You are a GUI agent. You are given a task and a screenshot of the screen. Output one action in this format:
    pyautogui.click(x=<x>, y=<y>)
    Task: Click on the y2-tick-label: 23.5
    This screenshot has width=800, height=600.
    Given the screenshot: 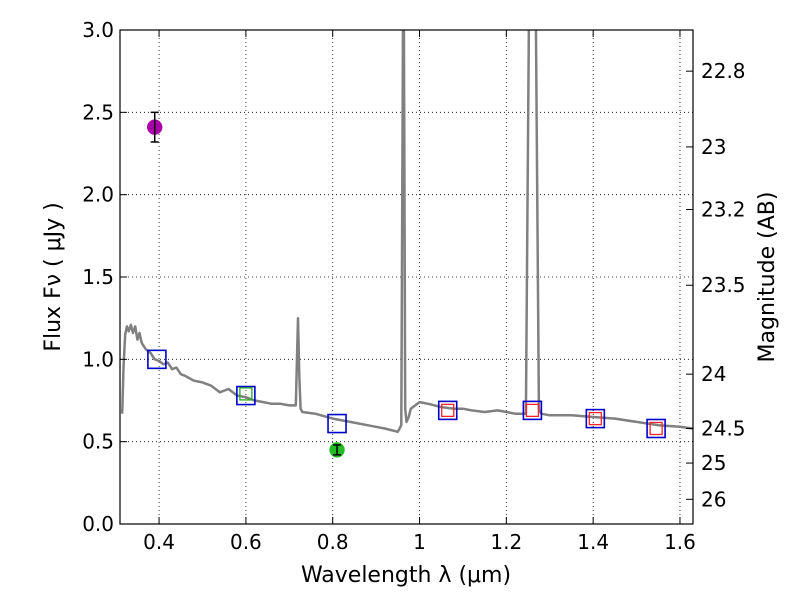 What is the action you would take?
    pyautogui.click(x=723, y=285)
    